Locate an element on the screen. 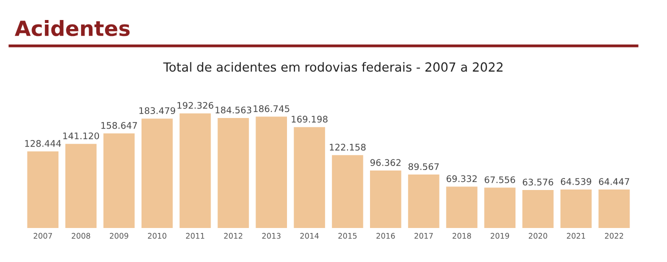  data-label: 69.332 is located at coordinates (461, 178).